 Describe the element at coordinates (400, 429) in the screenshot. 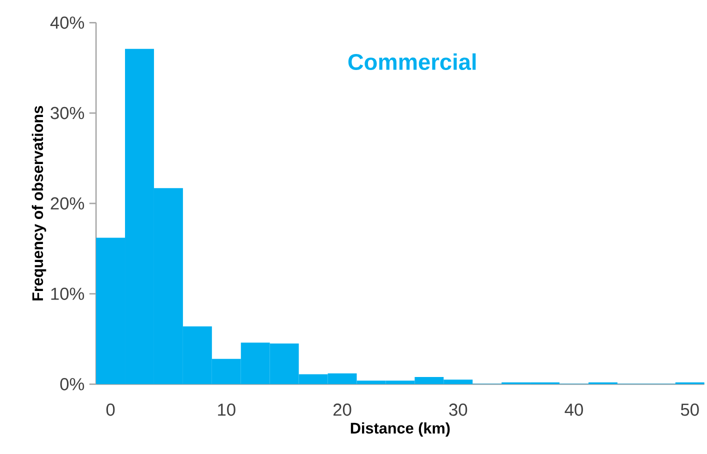

I see `x-axis-title: Distance (km)` at that location.